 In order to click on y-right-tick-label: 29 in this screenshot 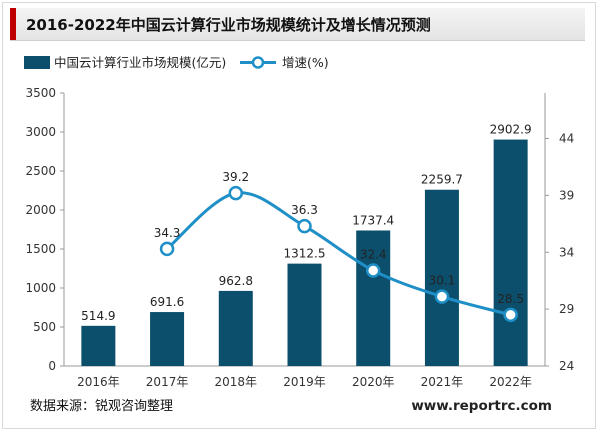, I will do `click(566, 309)`.